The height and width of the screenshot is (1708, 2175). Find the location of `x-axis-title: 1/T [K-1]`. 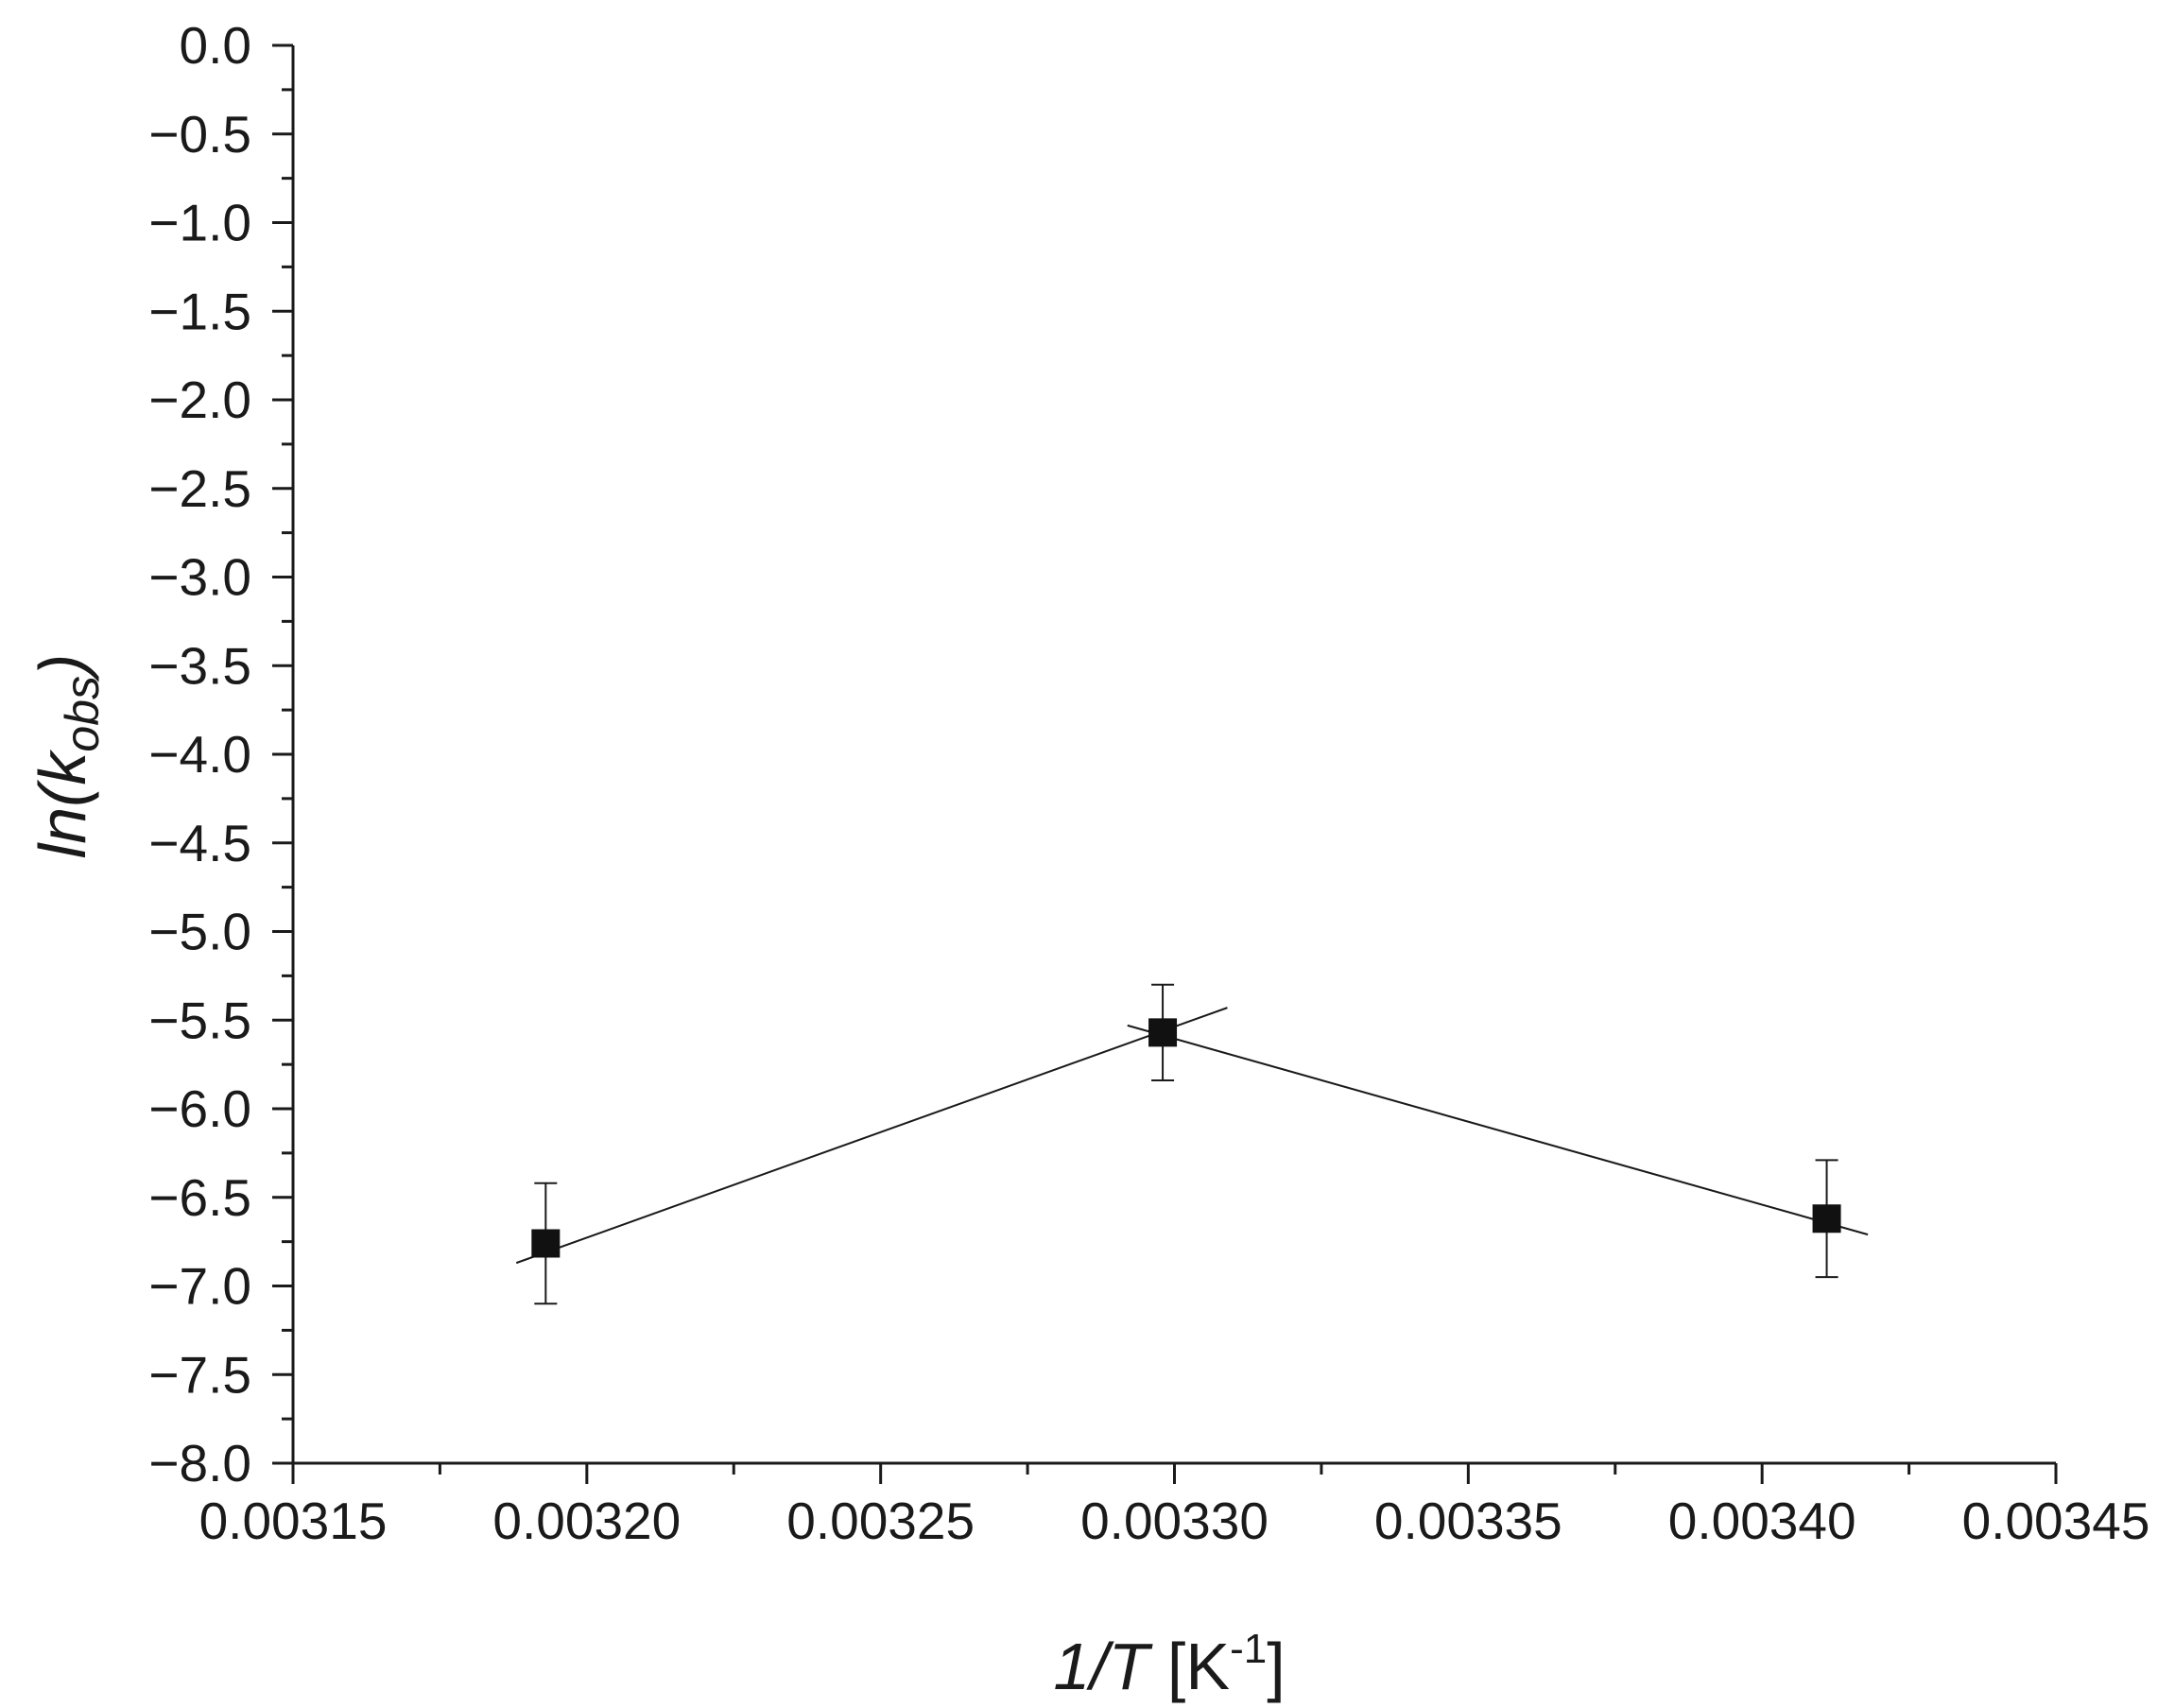

x-axis-title: 1/T [K-1] is located at coordinates (1169, 1664).